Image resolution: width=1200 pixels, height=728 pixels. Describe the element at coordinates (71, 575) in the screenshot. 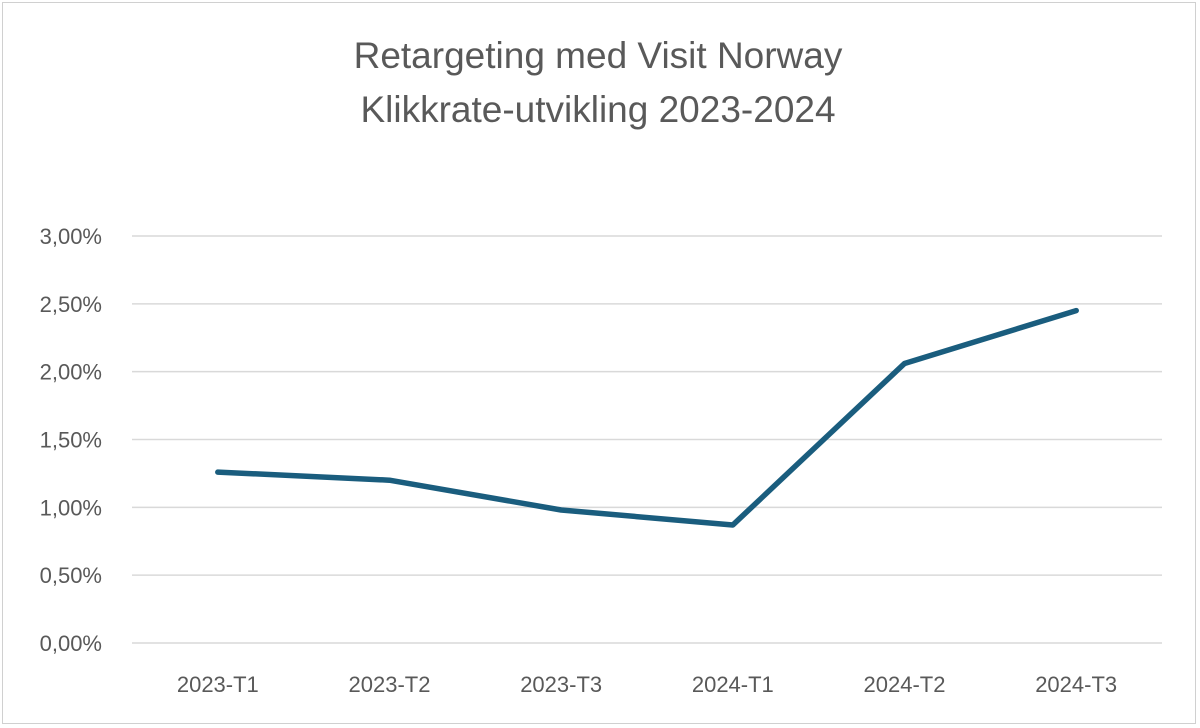

I see `y-tick-label: 0,50%` at that location.